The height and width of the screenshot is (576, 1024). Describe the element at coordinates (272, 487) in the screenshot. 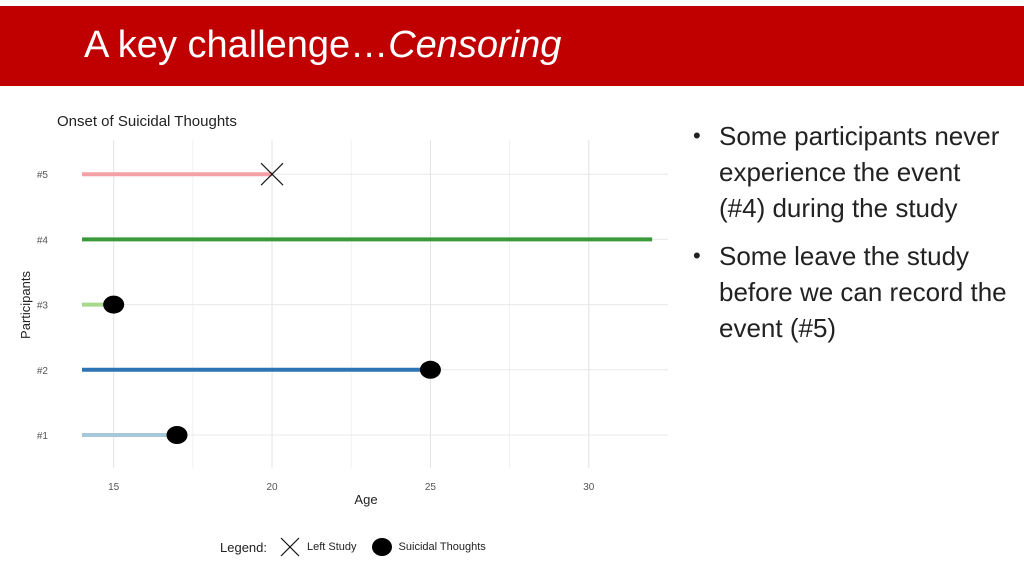

I see `x-tick-label: 20` at that location.